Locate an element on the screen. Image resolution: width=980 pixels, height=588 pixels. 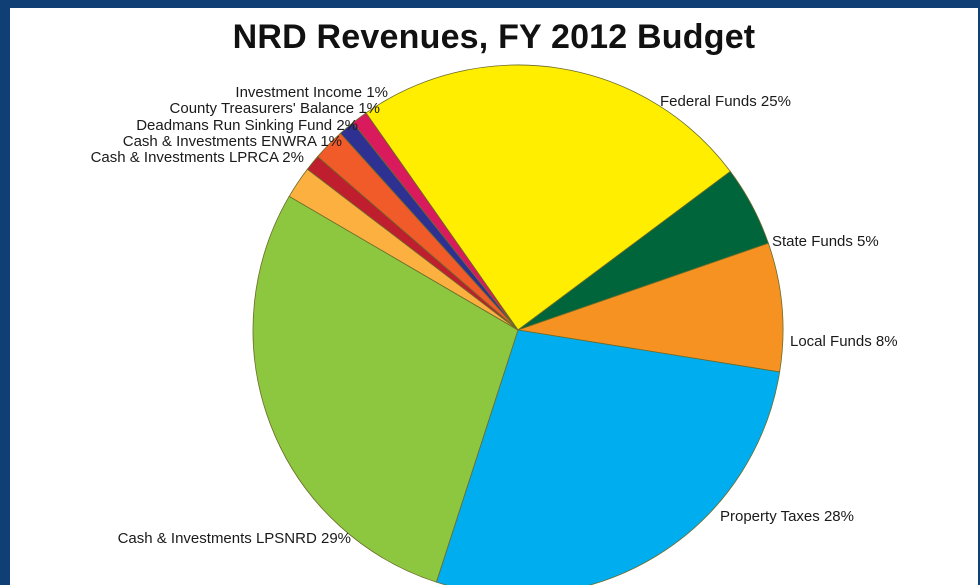
slice-label: Property Taxes 28% is located at coordinates (787, 516).